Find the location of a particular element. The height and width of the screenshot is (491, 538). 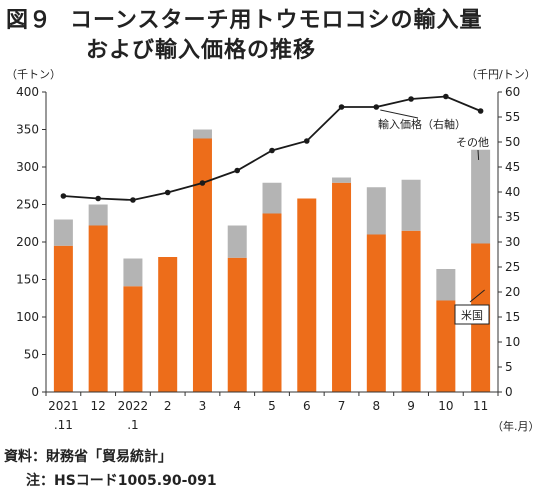

y-tick-label-right: 55 is located at coordinates (512, 117).